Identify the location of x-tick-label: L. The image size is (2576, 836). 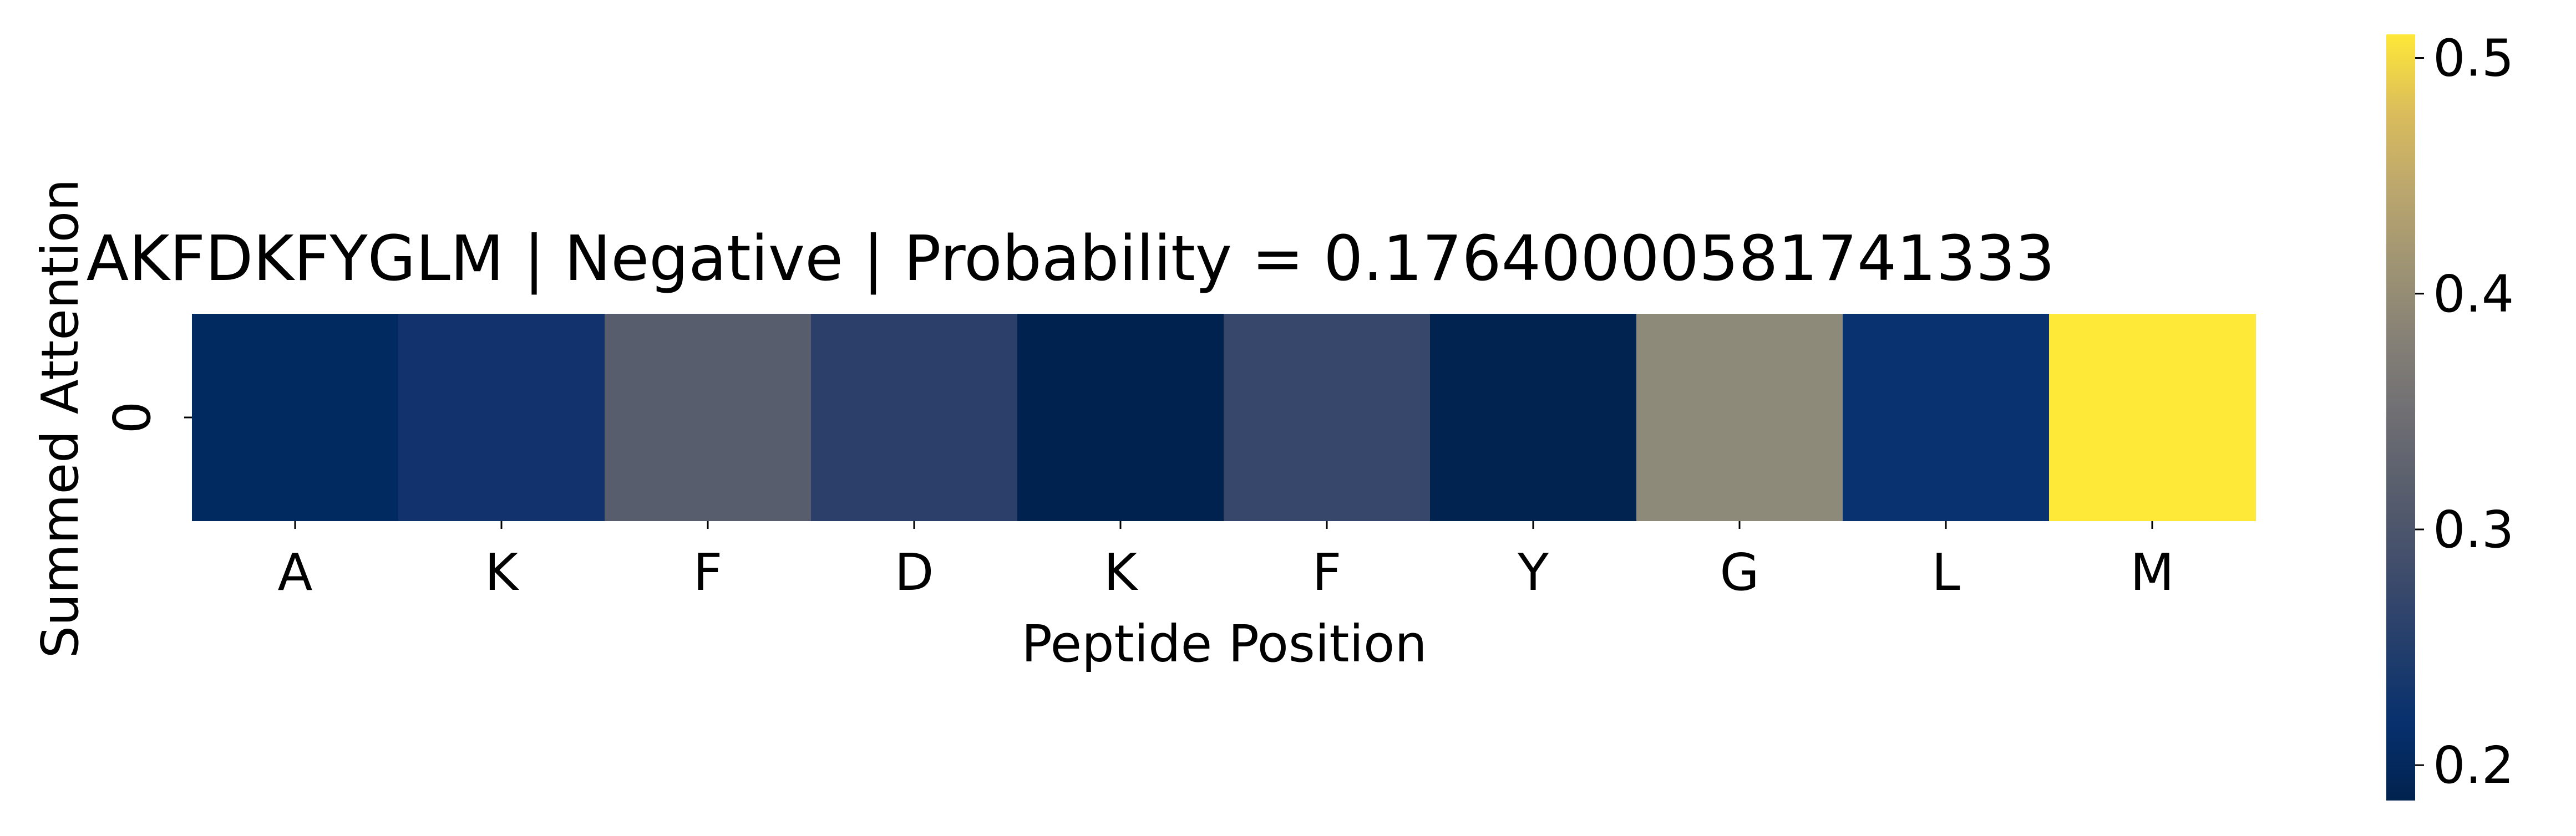
(1945, 572).